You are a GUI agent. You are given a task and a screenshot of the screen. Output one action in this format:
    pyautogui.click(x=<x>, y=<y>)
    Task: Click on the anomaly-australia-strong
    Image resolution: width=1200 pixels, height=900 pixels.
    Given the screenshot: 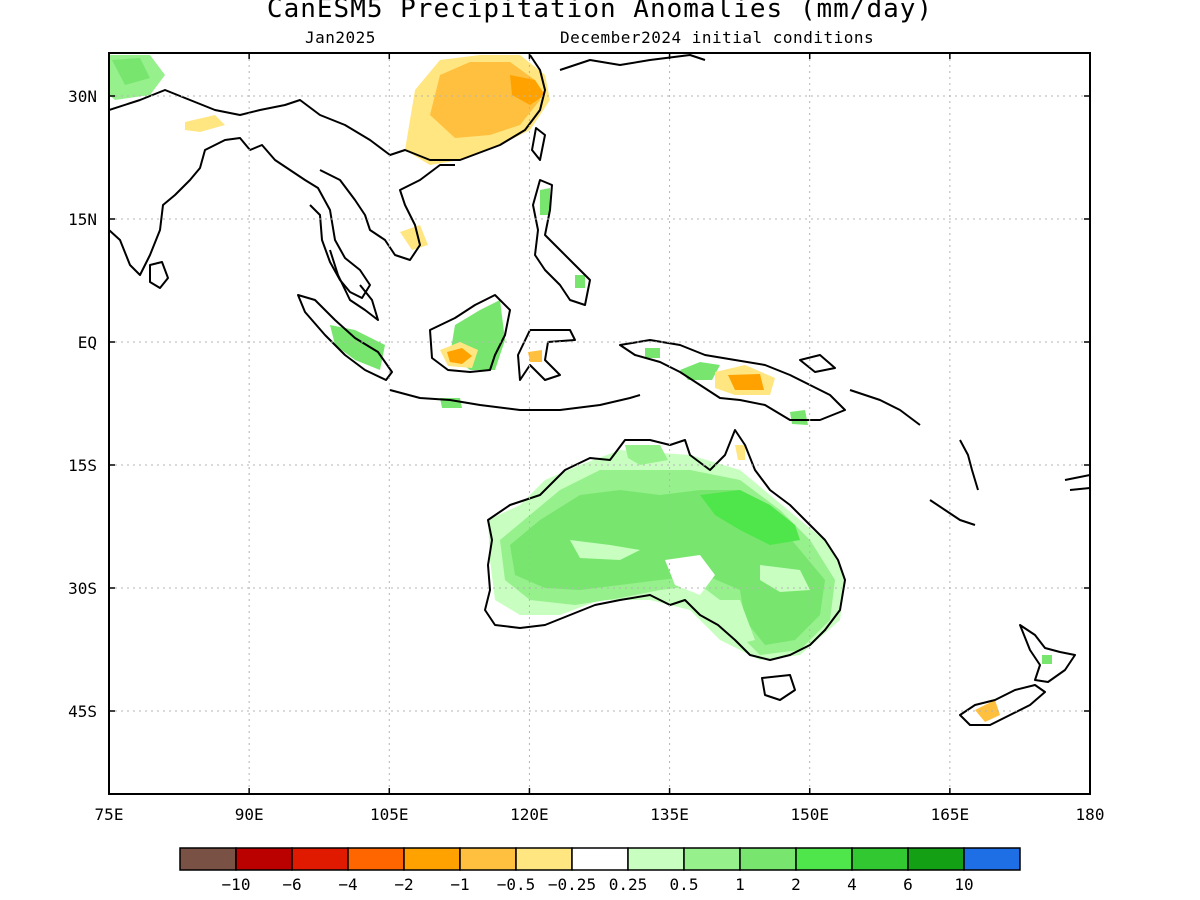 What is the action you would take?
    pyautogui.click(x=750, y=517)
    